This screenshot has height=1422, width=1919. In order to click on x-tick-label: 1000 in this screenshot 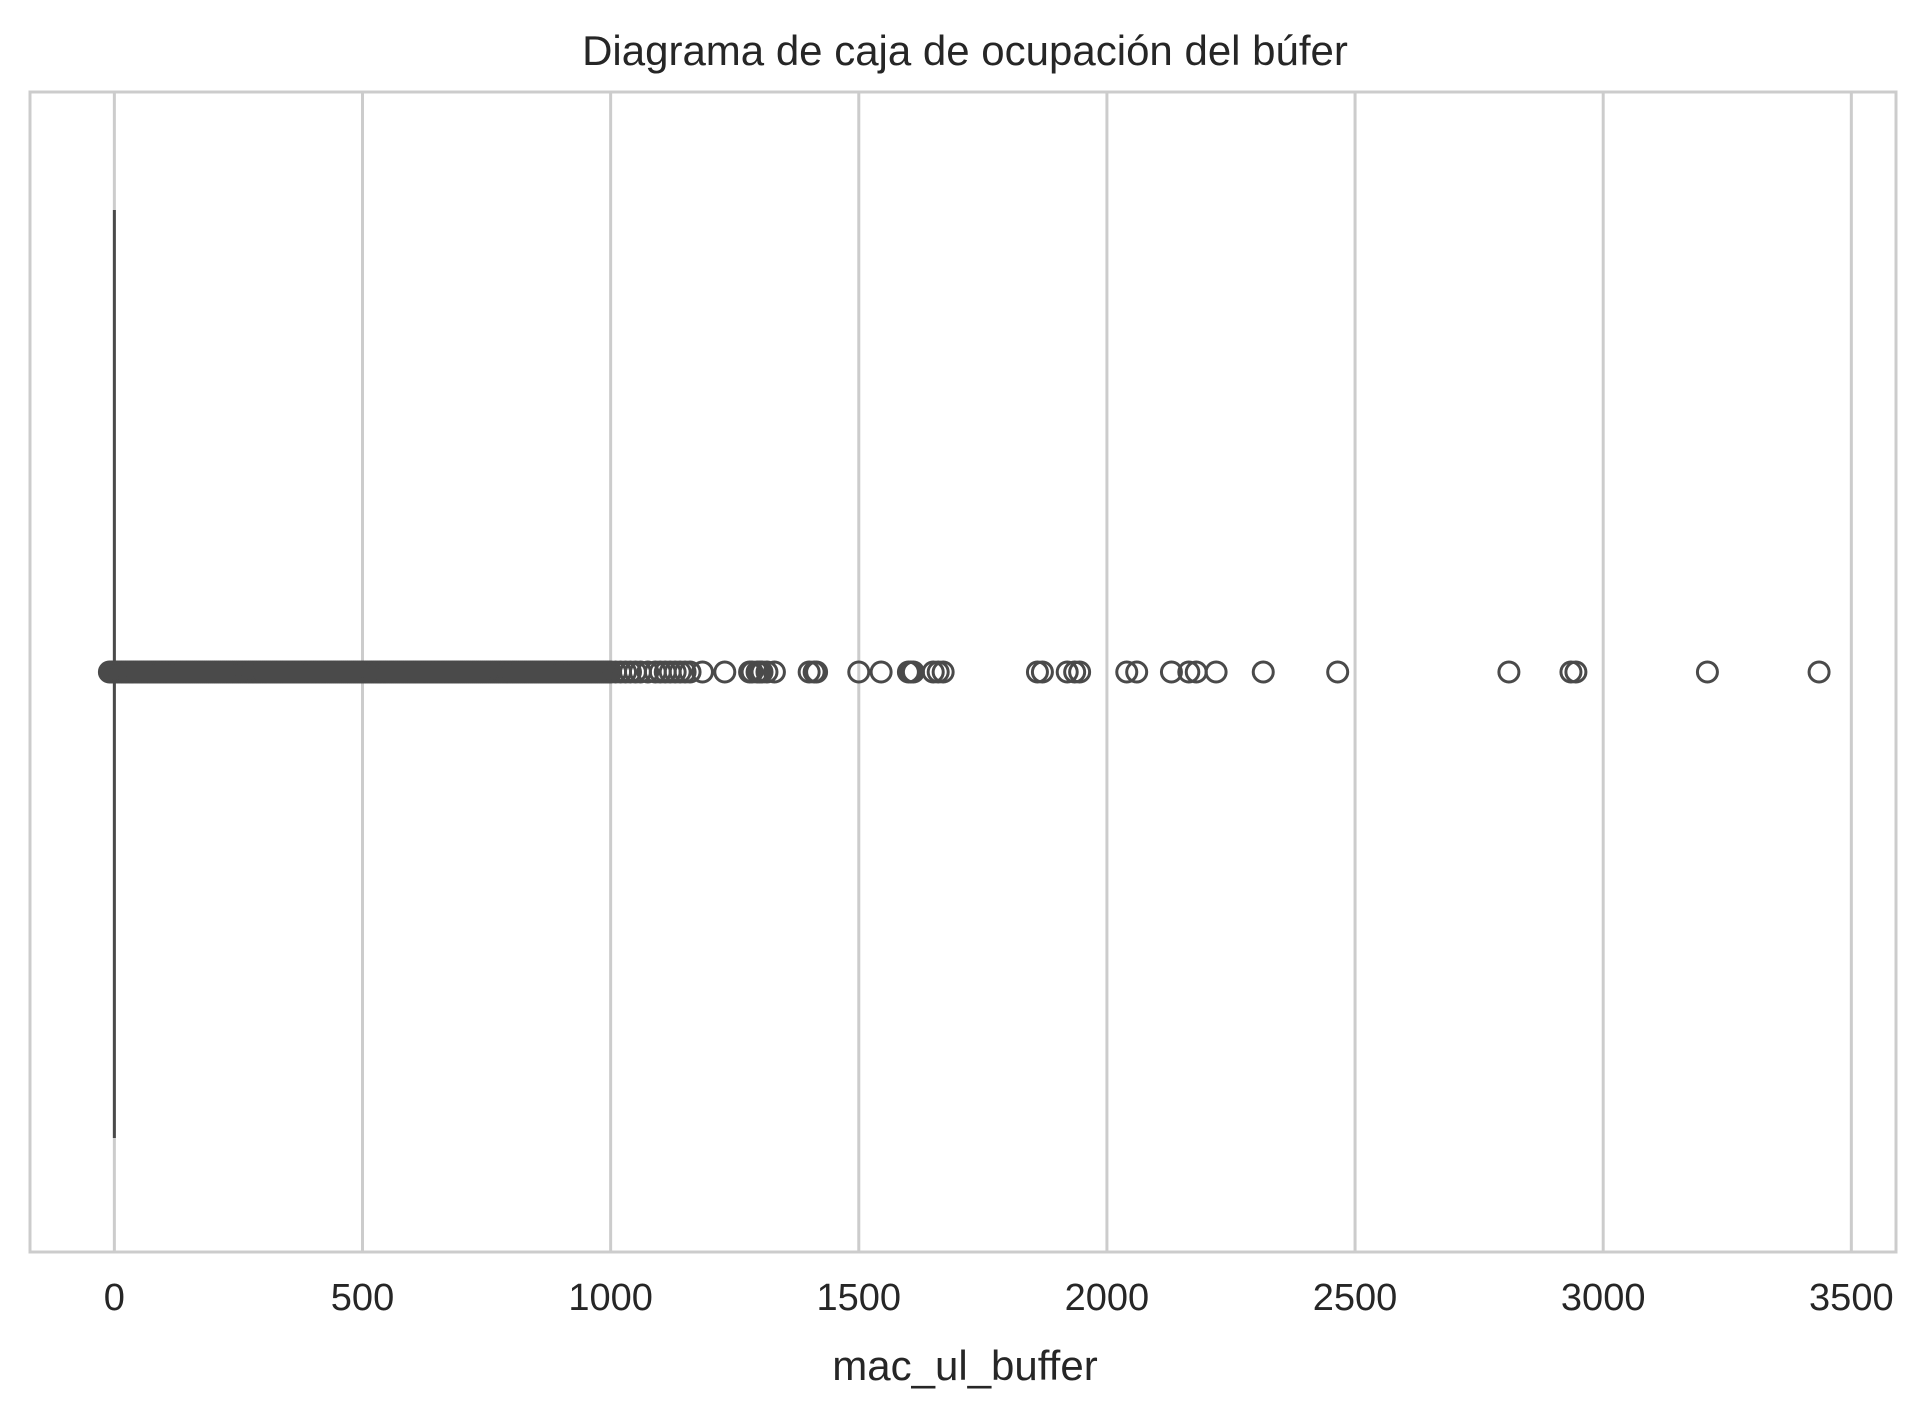, I will do `click(610, 1298)`.